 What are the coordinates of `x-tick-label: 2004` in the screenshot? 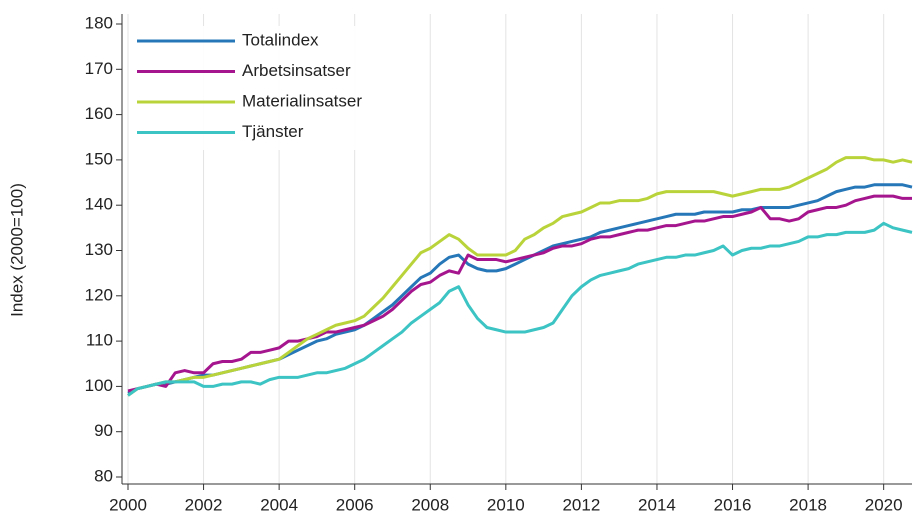 It's located at (279, 504).